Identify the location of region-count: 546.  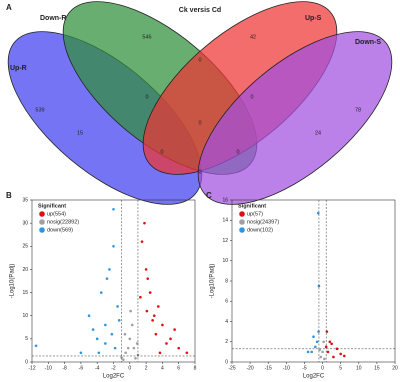
(146, 37).